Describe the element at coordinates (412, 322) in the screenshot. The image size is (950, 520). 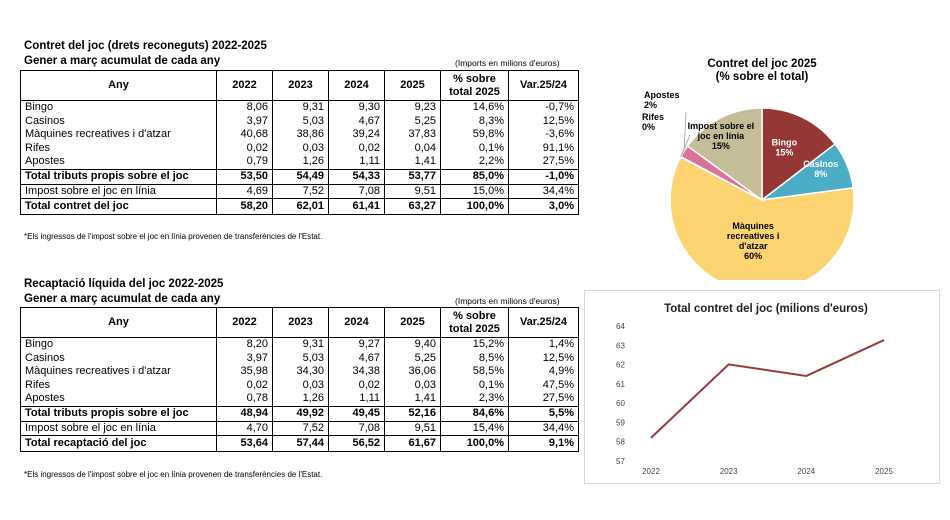
I see `column-header: 2025` at that location.